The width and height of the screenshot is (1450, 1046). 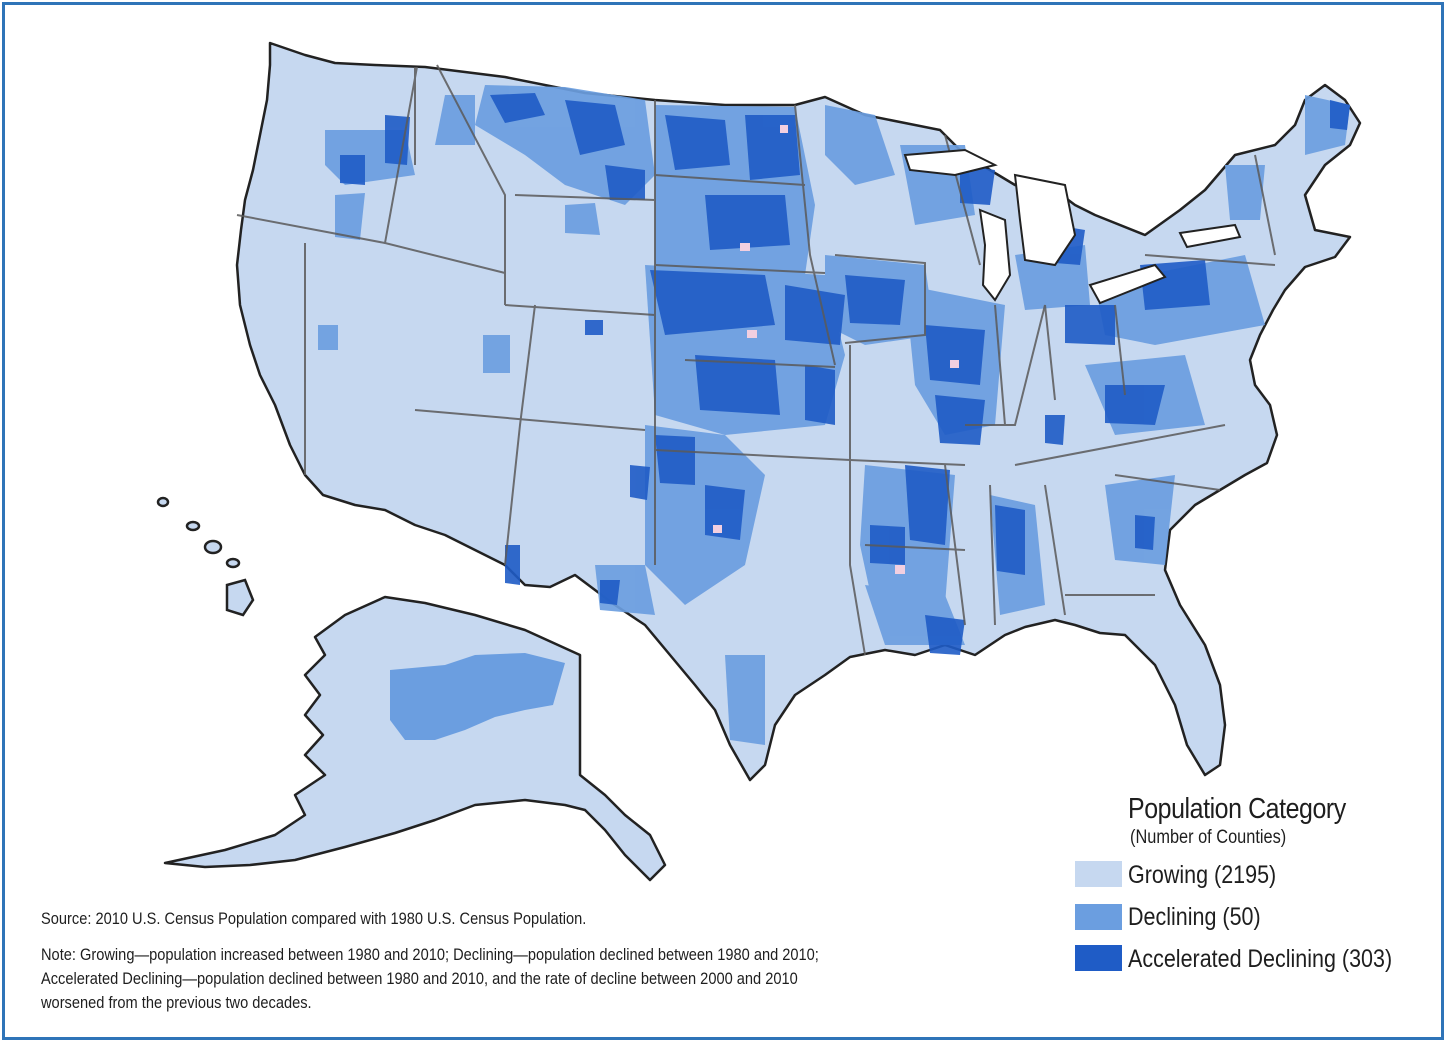 What do you see at coordinates (836, 349) in the screenshot?
I see `no-data-counties` at bounding box center [836, 349].